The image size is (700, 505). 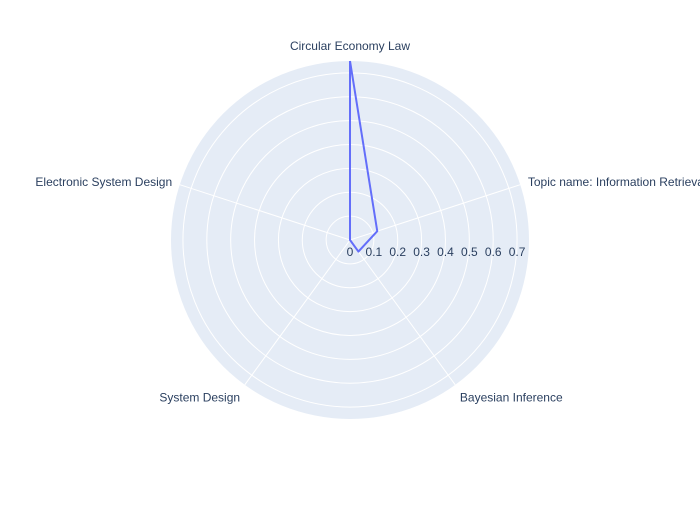 I want to click on radial-tick-labels: 0 0.1 0.2 0.3 0.4 0.5 0.6 0.7, so click(x=436, y=252).